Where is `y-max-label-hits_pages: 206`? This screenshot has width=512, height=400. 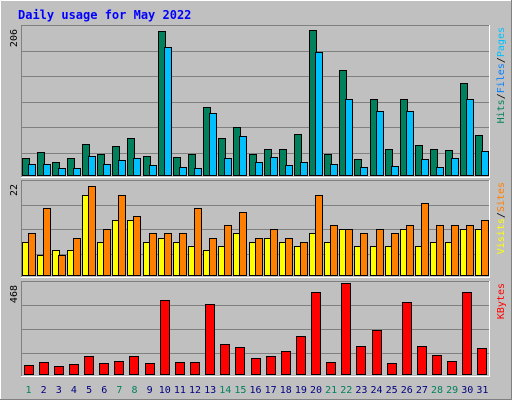
y-max-label-hits_pages: 206 is located at coordinates (14, 38).